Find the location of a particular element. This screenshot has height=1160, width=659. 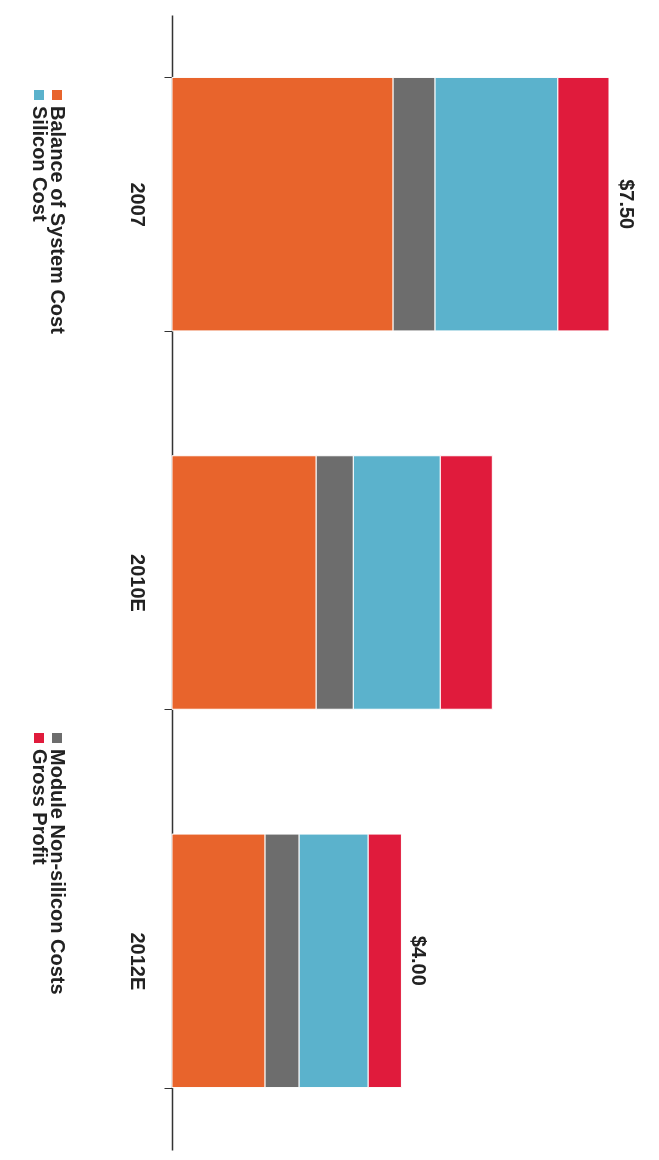

annotation: $7.50 is located at coordinates (627, 204).